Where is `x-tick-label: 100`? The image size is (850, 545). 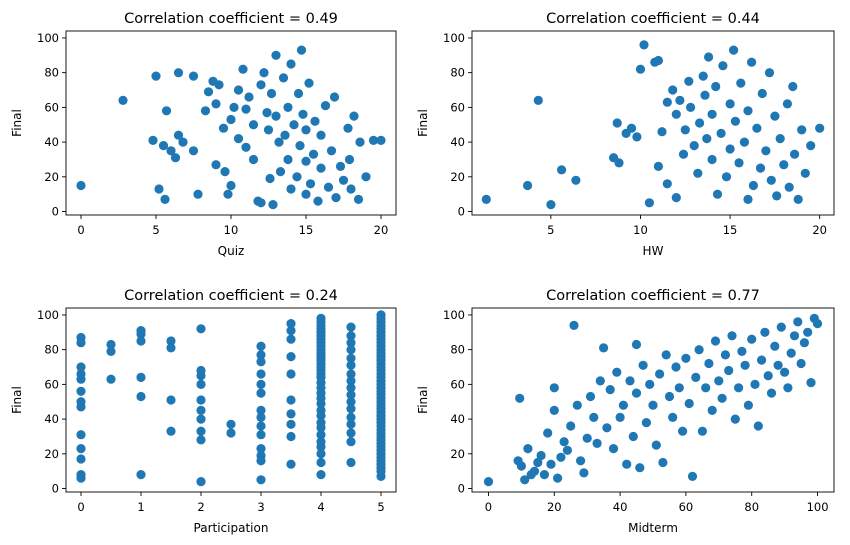
x-tick-label: 100 is located at coordinates (818, 507).